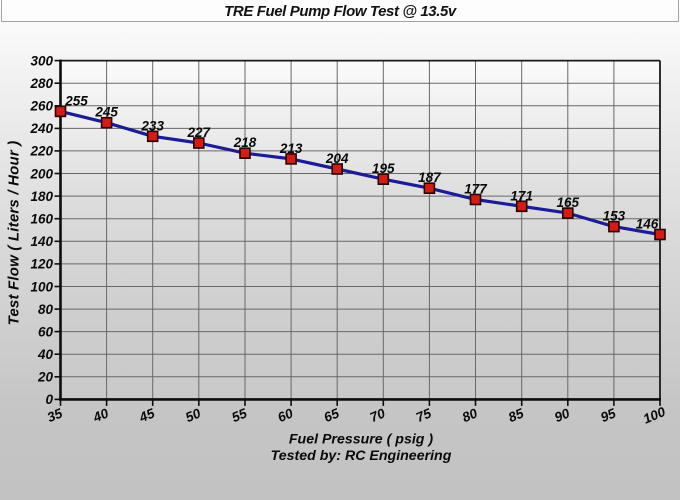 This screenshot has height=500, width=680. Describe the element at coordinates (41, 286) in the screenshot. I see `svg-text: 100` at that location.